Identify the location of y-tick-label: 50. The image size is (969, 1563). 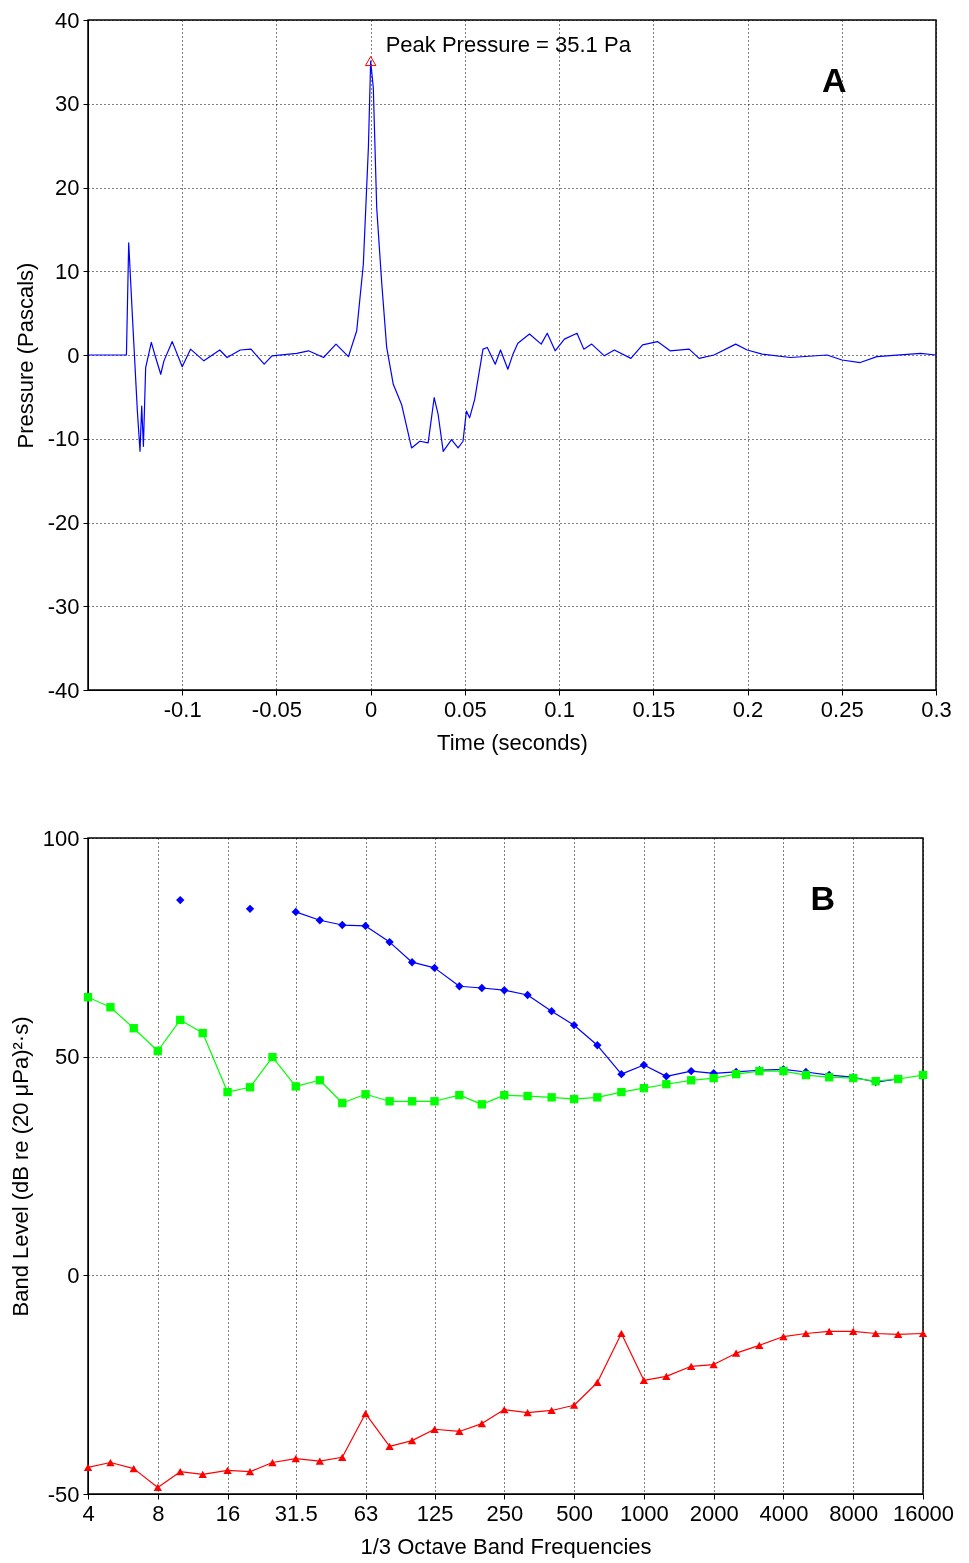
(67, 1057).